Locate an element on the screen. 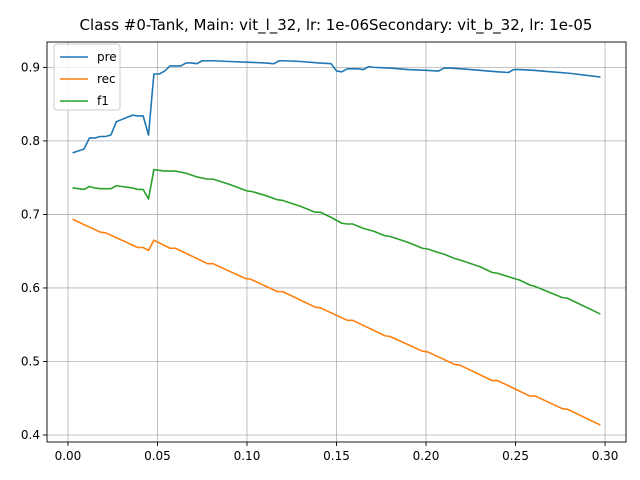 This screenshot has height=480, width=640. x-tick-label: 0.00 is located at coordinates (68, 456).